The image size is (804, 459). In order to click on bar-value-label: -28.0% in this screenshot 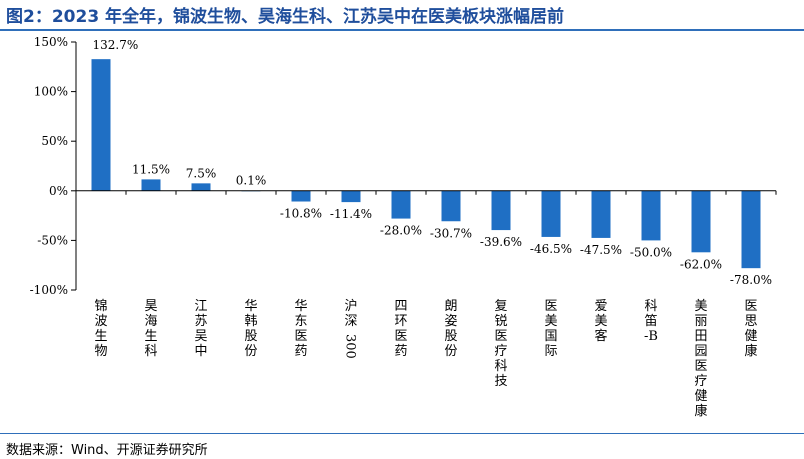, I will do `click(401, 231)`.